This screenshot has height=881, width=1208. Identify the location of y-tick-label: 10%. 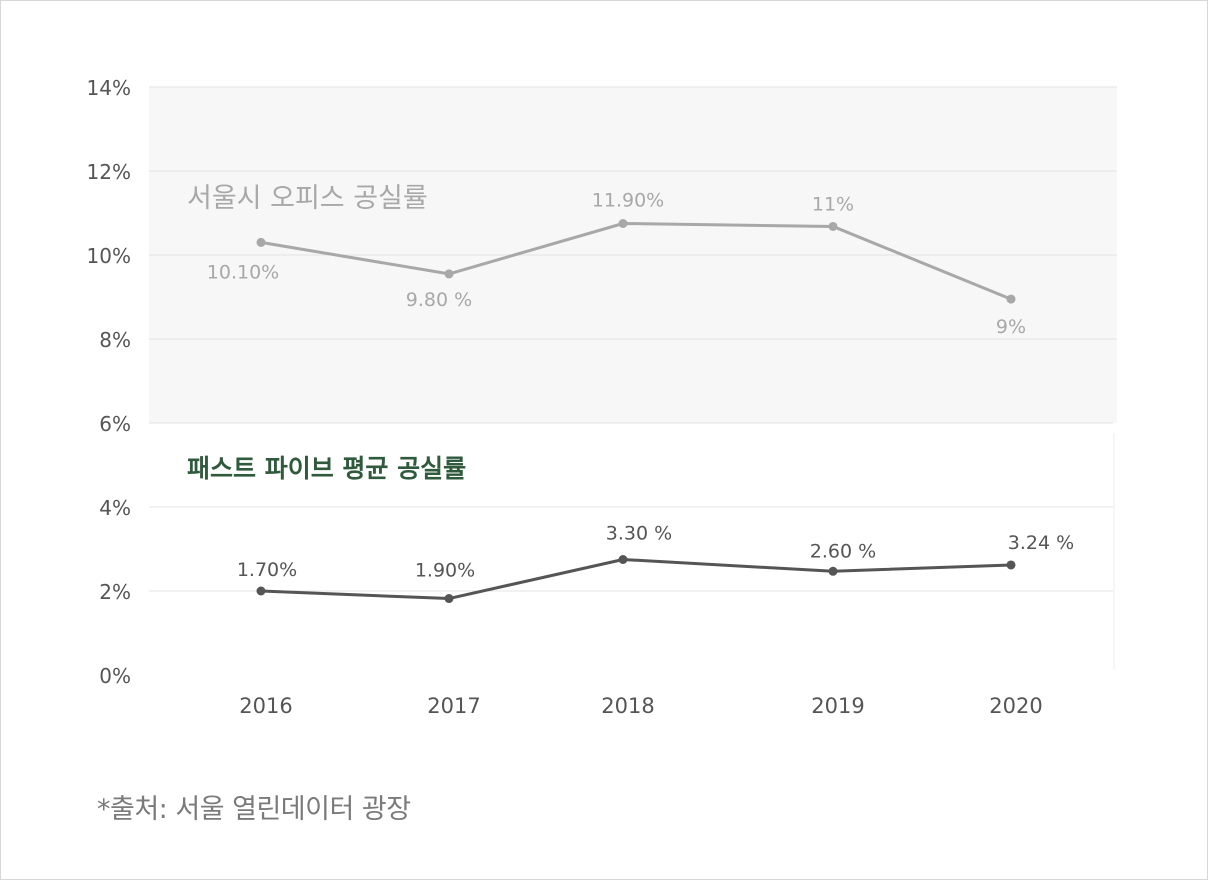
(109, 256).